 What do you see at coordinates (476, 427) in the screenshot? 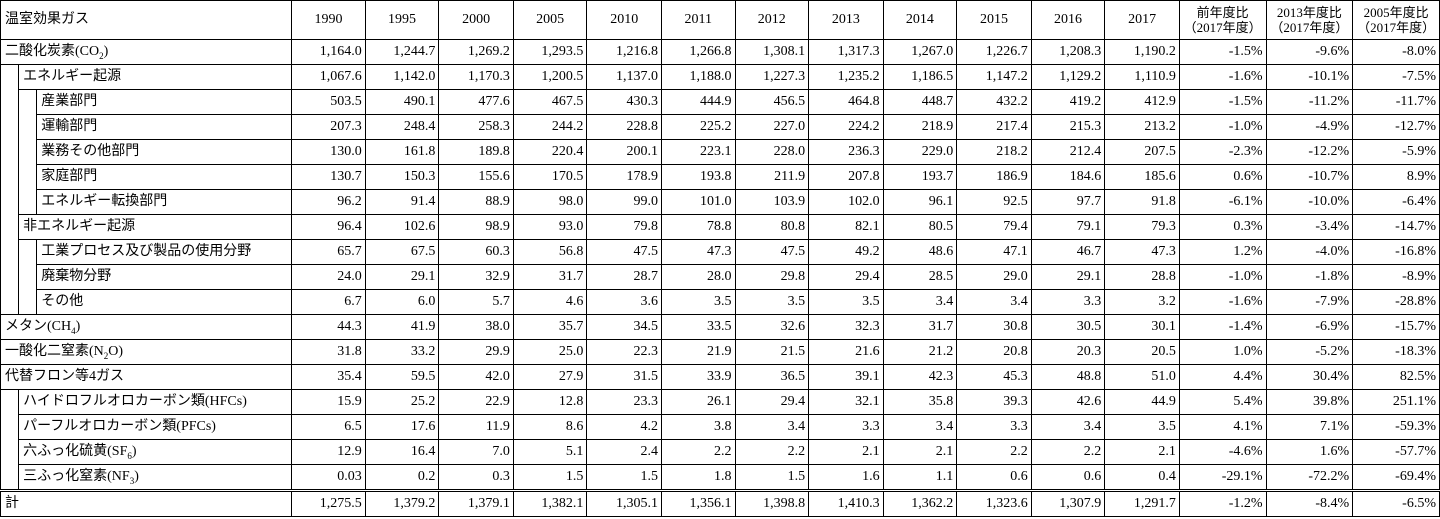
I see `value-cell: 11.9` at bounding box center [476, 427].